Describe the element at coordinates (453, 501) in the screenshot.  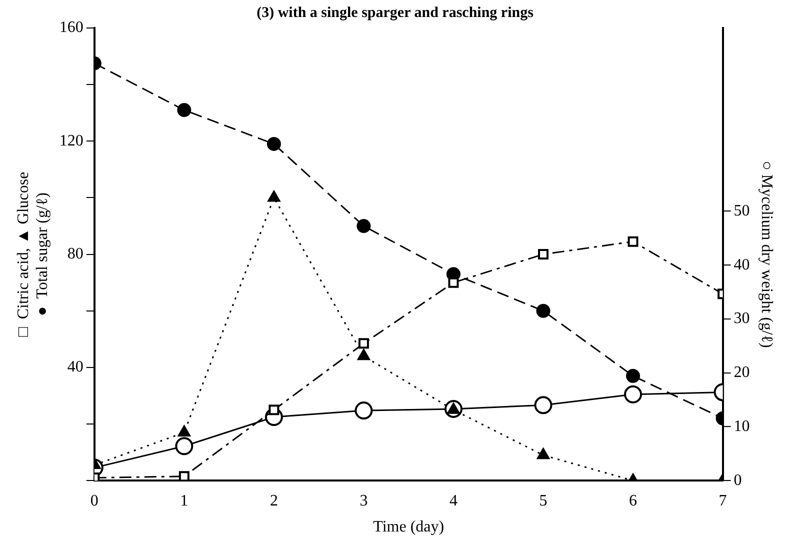
I see `x-tick-label: 4` at that location.